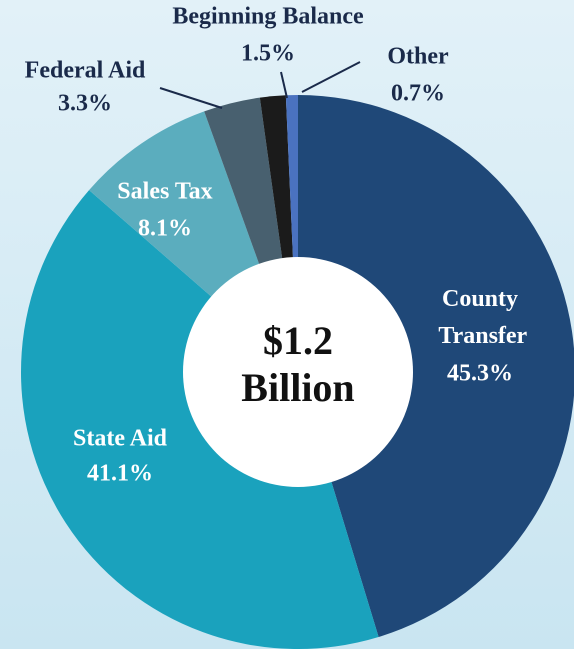 Image resolution: width=574 pixels, height=649 pixels. Describe the element at coordinates (268, 54) in the screenshot. I see `value-label: 1.5%` at that location.